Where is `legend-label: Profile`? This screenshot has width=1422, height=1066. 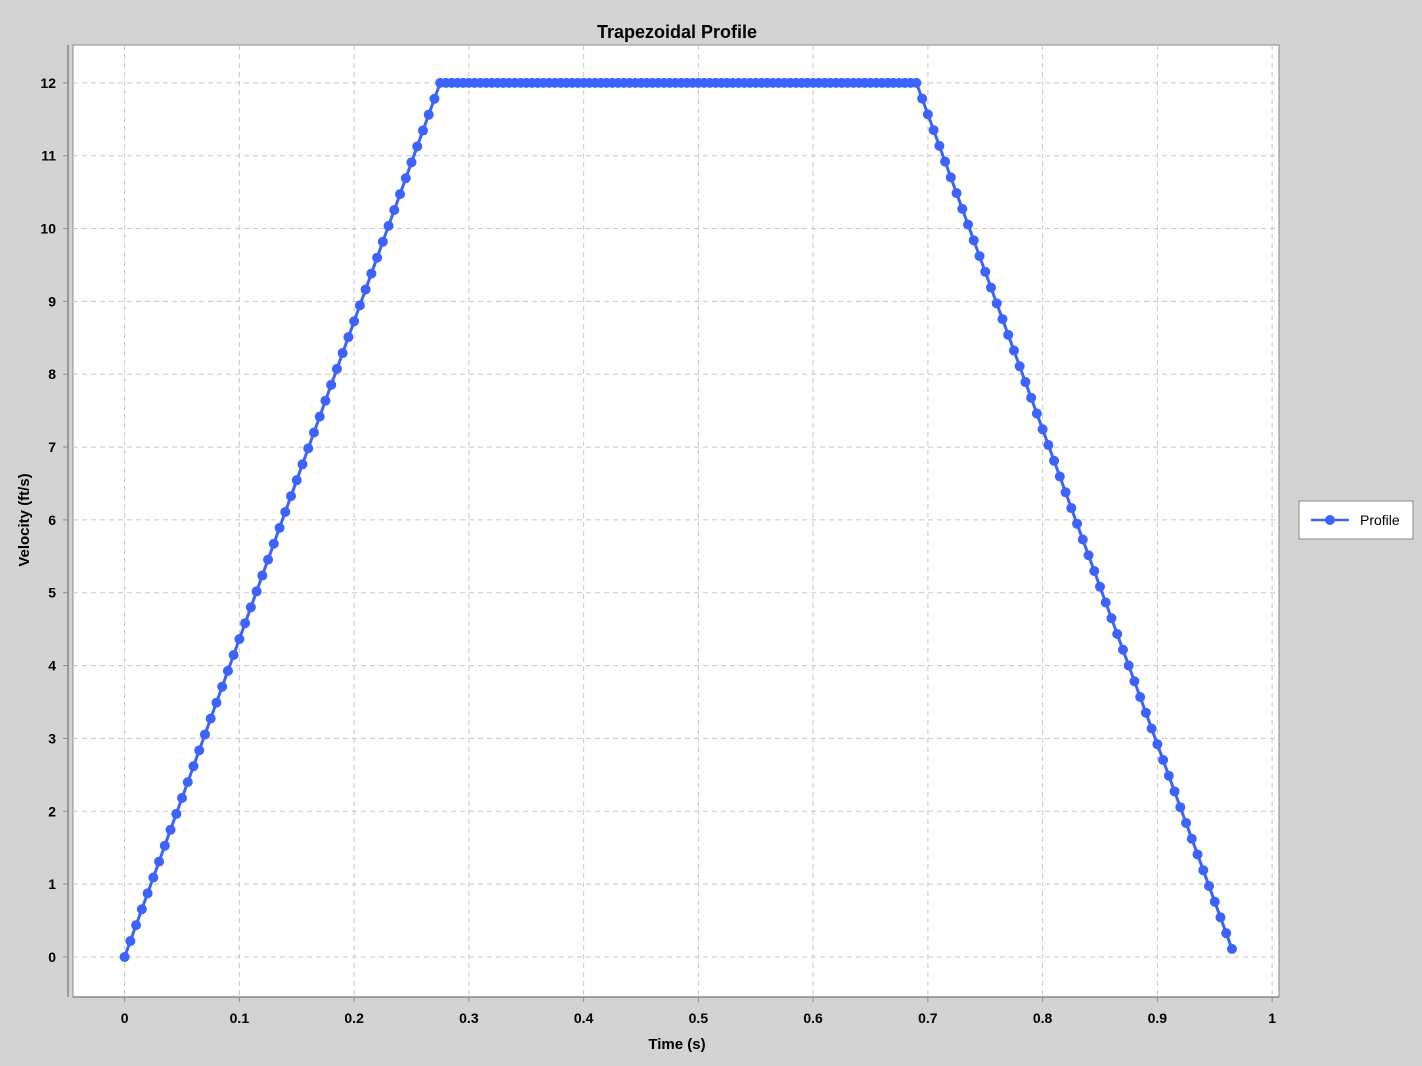 legend-label: Profile is located at coordinates (1380, 520).